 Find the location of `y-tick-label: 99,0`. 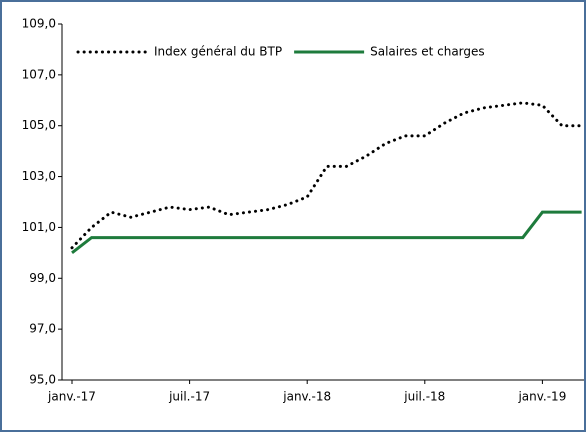

y-tick-label: 99,0 is located at coordinates (42, 278).